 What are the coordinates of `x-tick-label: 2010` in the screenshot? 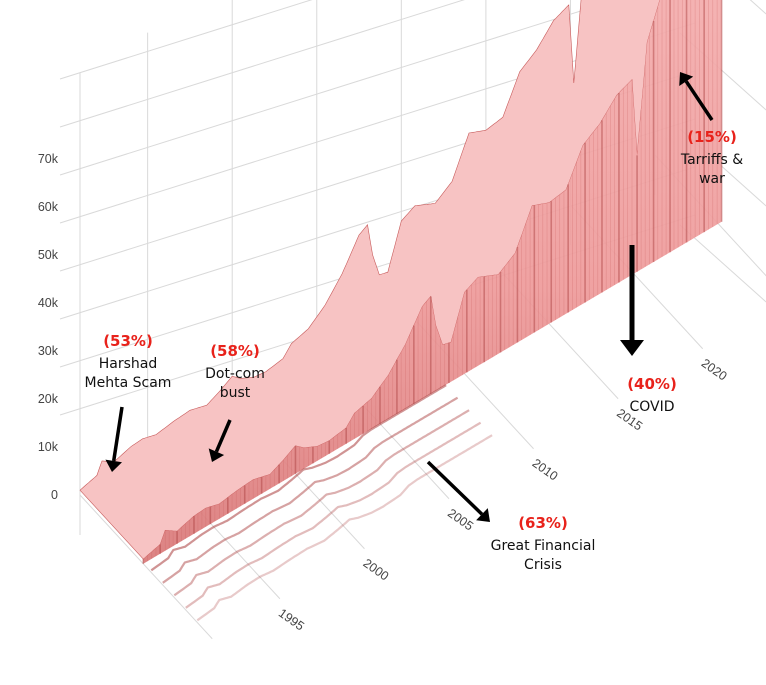 It's located at (545, 469).